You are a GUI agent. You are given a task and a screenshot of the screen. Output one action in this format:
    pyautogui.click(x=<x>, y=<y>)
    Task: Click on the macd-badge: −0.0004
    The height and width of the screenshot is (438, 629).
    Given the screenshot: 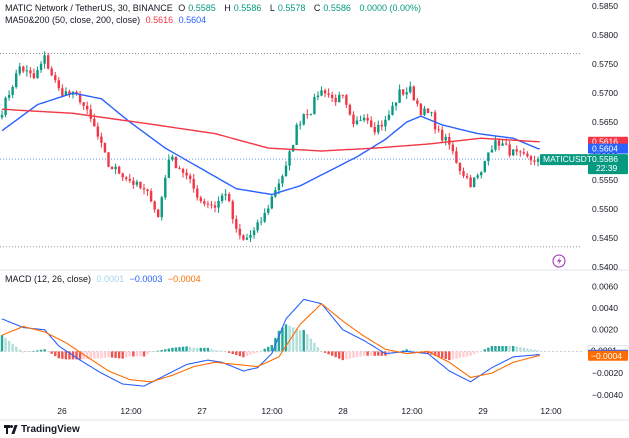 What is the action you would take?
    pyautogui.click(x=608, y=355)
    